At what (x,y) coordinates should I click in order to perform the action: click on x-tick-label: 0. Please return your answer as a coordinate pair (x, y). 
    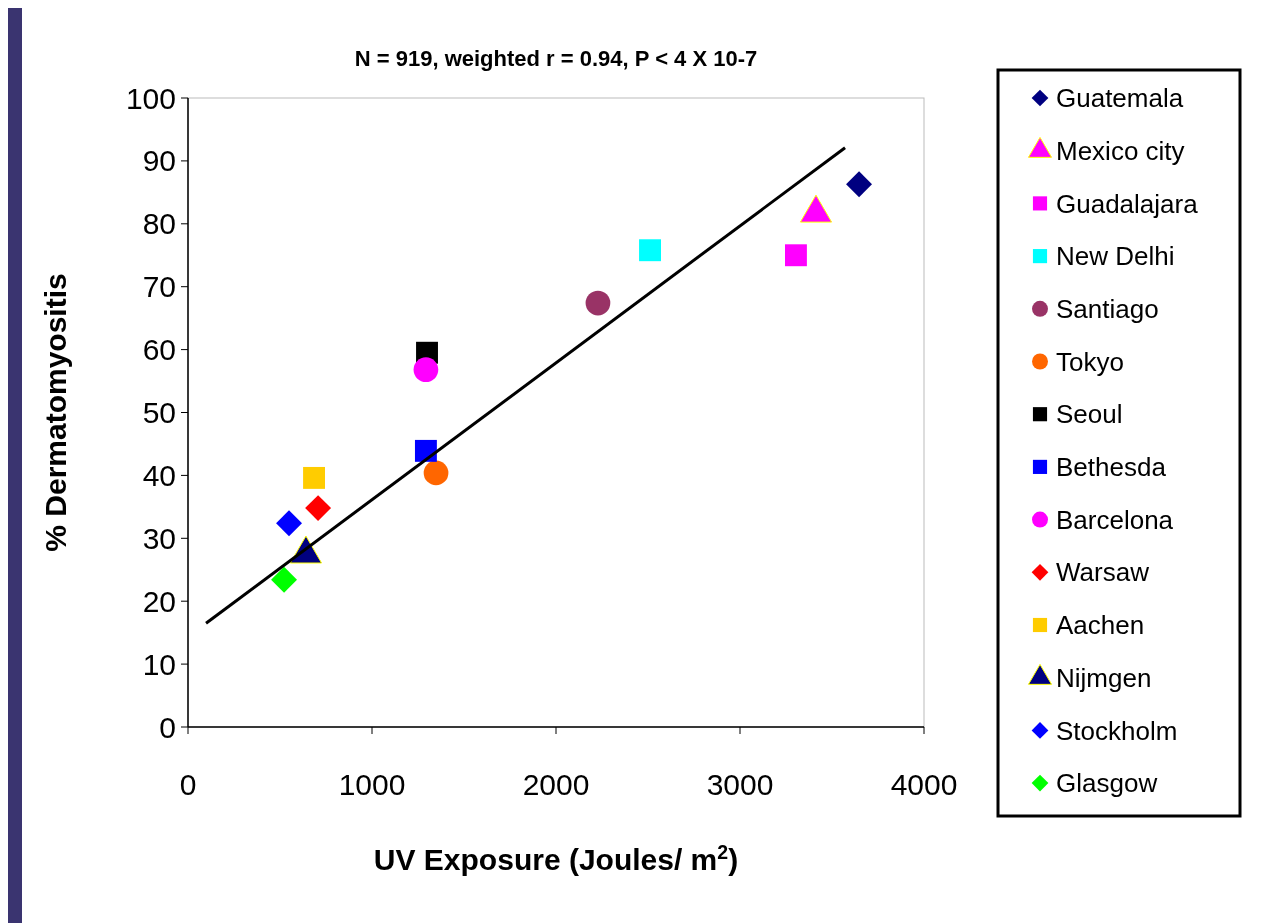
    Looking at the image, I should click on (188, 784).